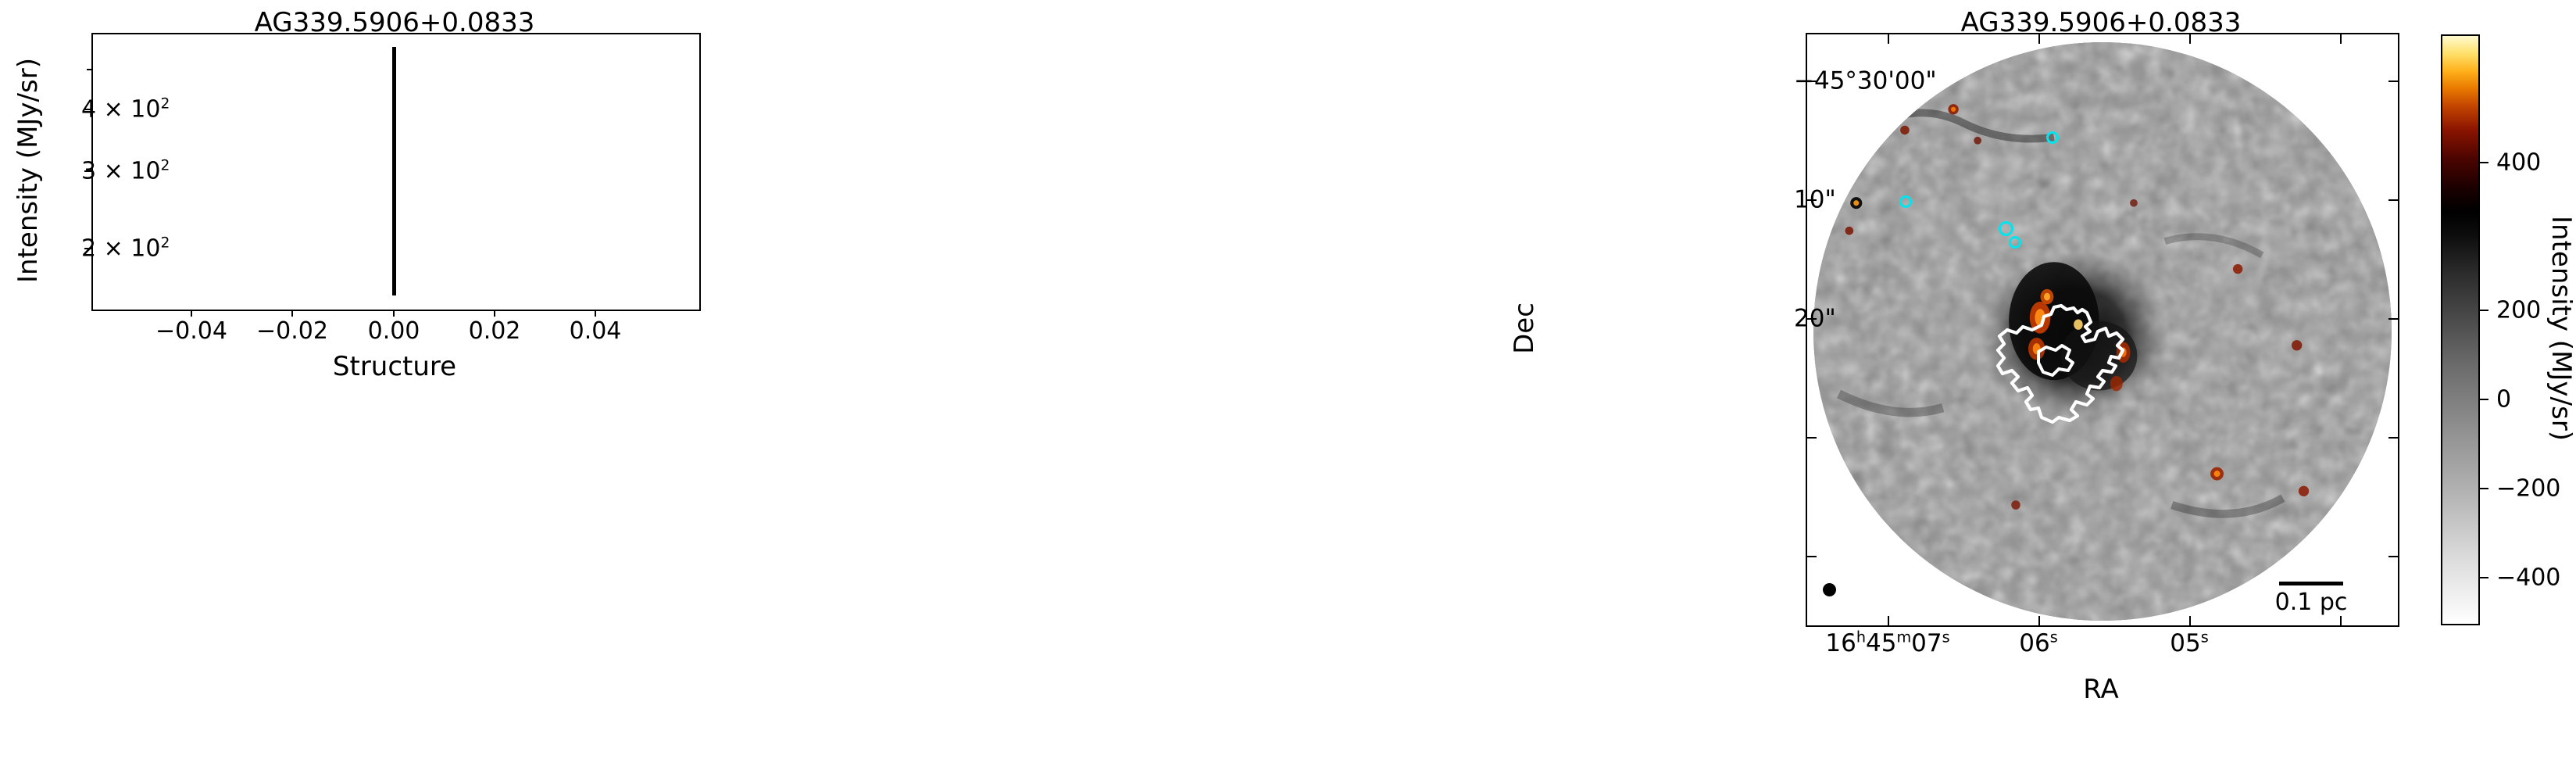  I want to click on image-ra-label-1: 06s, so click(2038, 643).